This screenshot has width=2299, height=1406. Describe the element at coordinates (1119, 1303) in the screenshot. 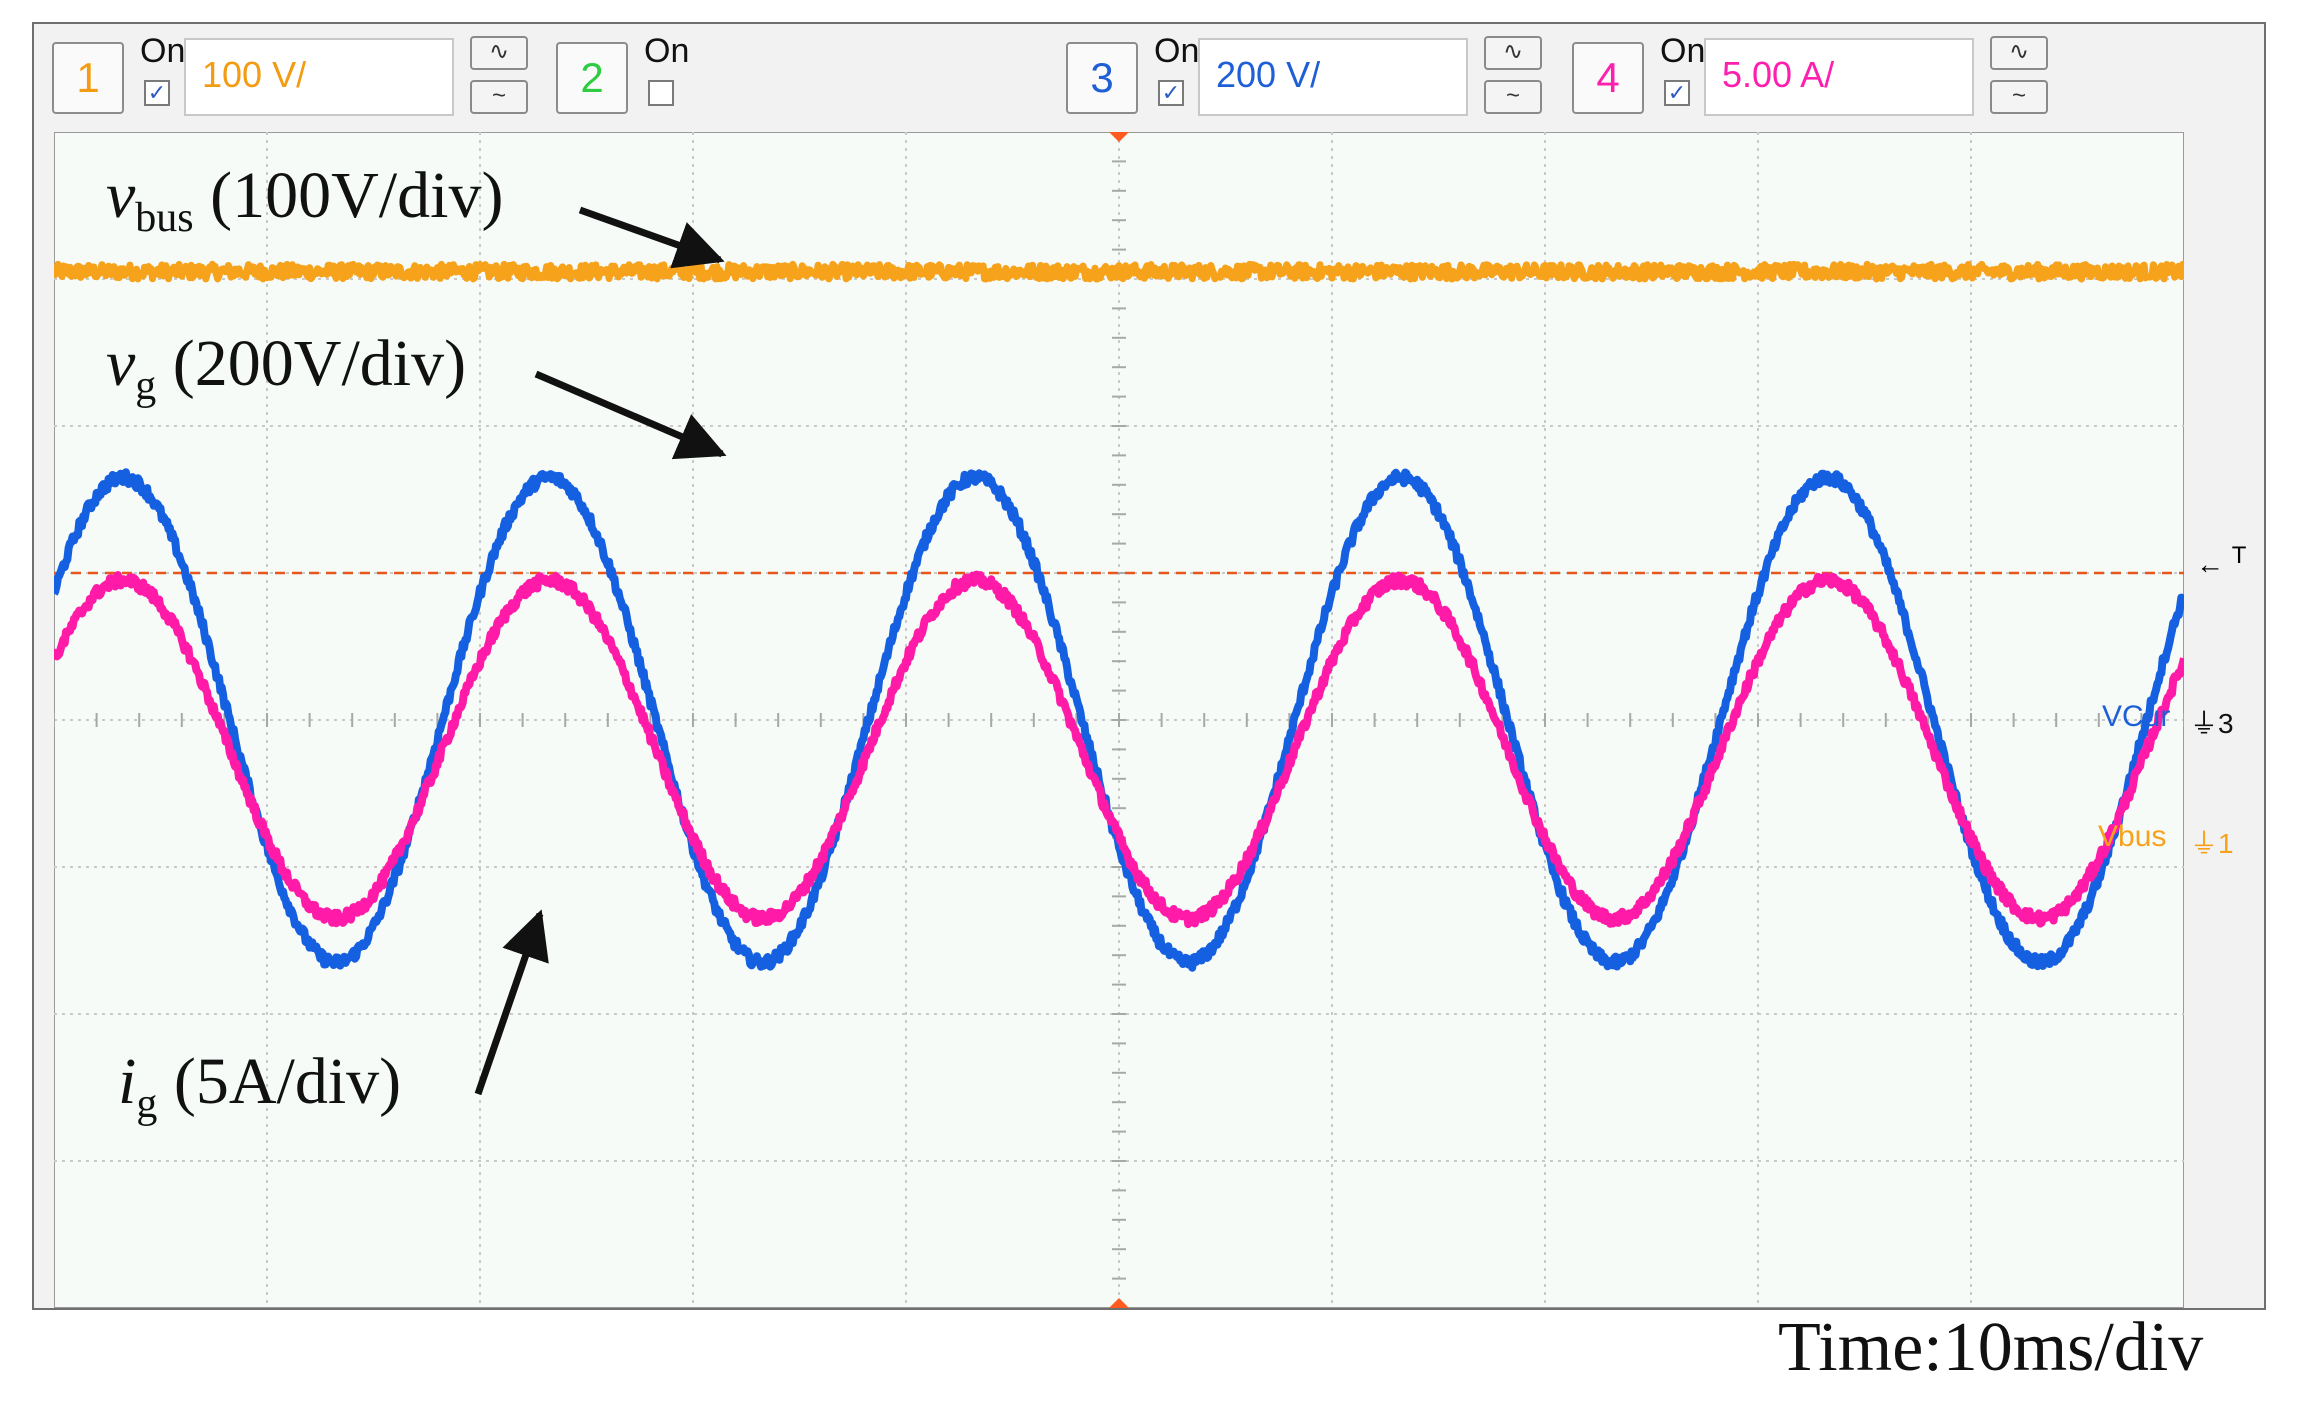

I see `trigger-position-marker-bottom` at that location.